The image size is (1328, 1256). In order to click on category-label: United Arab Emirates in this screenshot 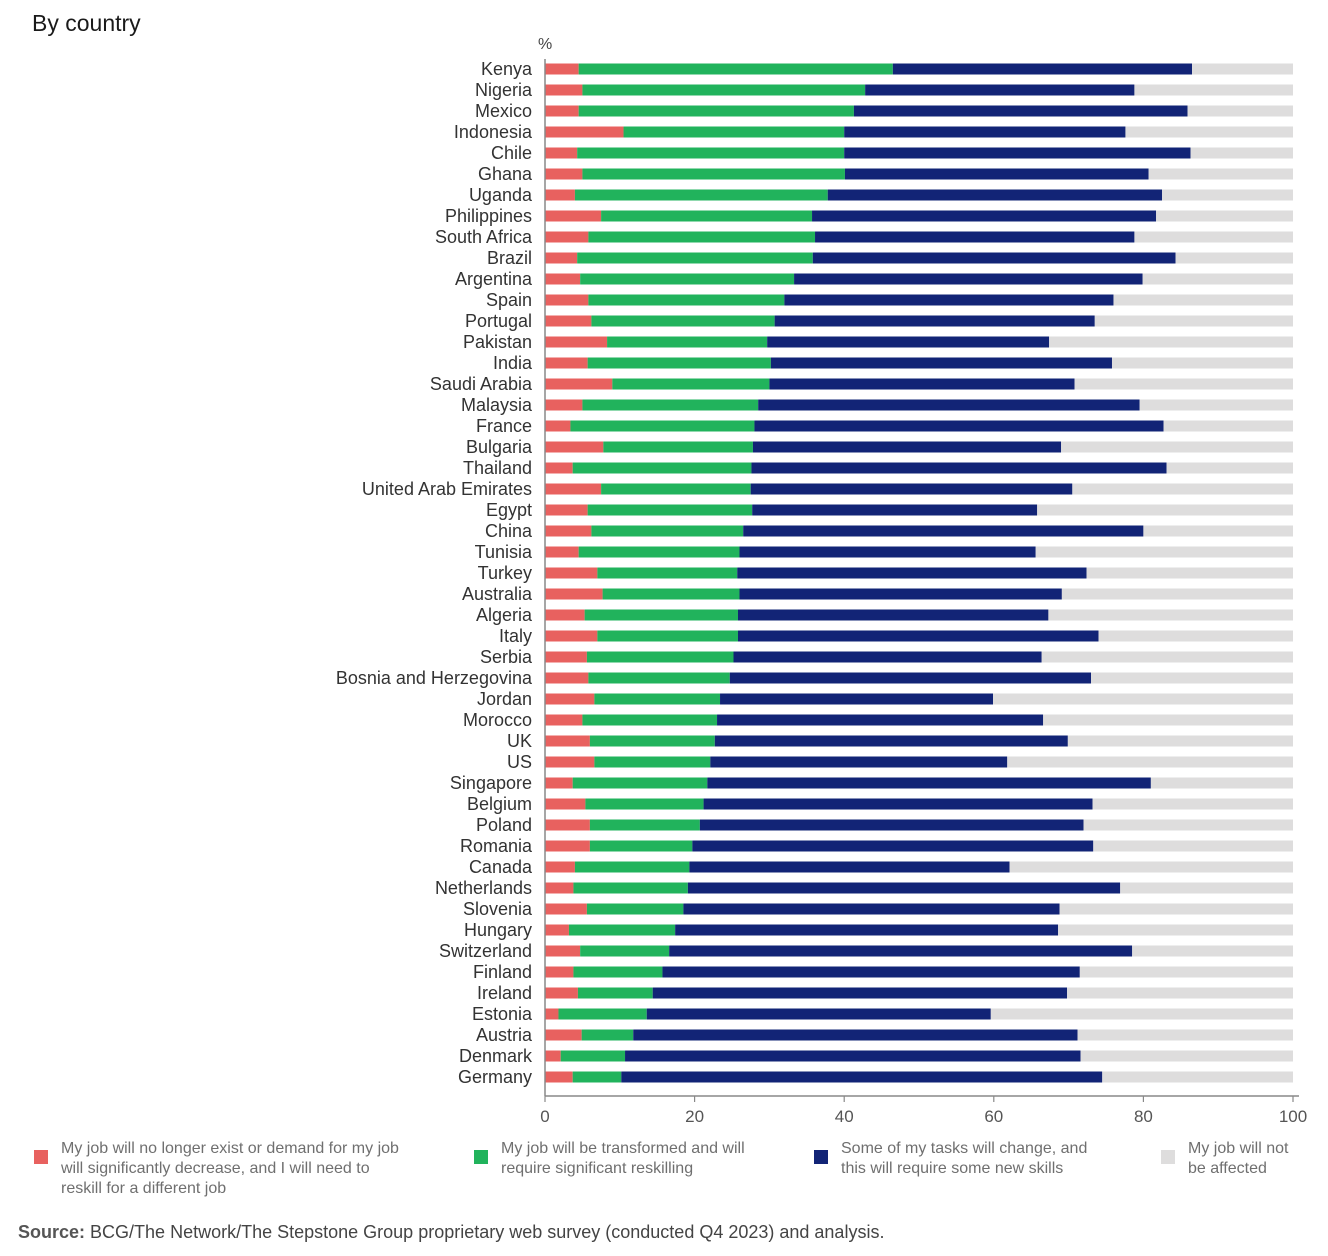, I will do `click(447, 489)`.